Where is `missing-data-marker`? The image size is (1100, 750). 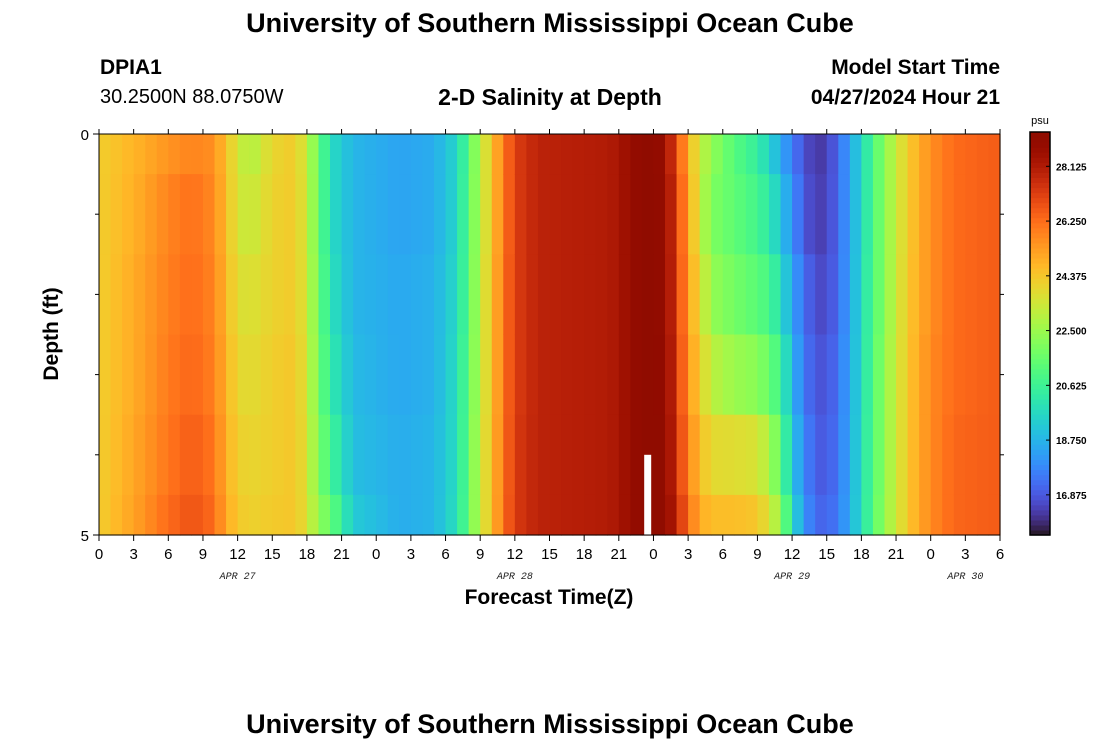
missing-data-marker is located at coordinates (648, 494).